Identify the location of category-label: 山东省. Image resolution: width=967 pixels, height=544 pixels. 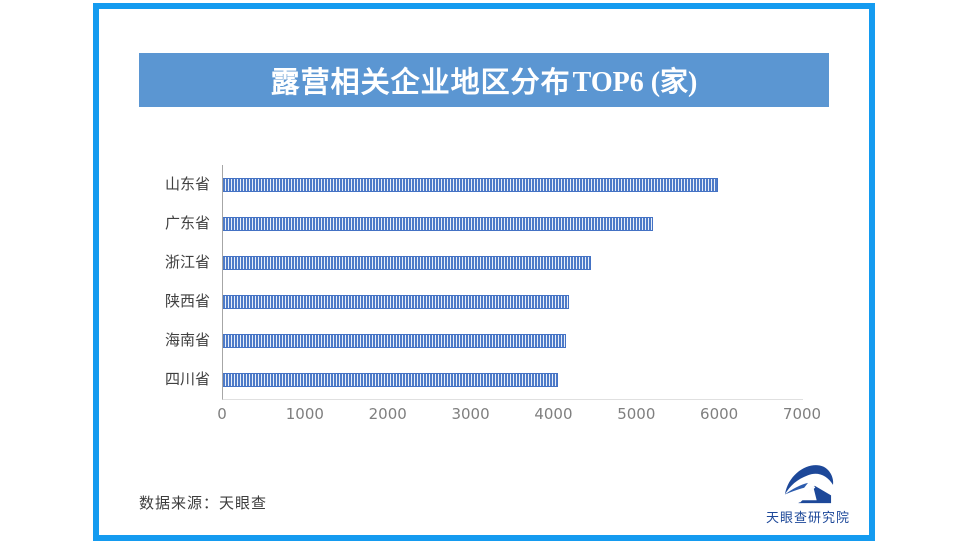
(187, 184).